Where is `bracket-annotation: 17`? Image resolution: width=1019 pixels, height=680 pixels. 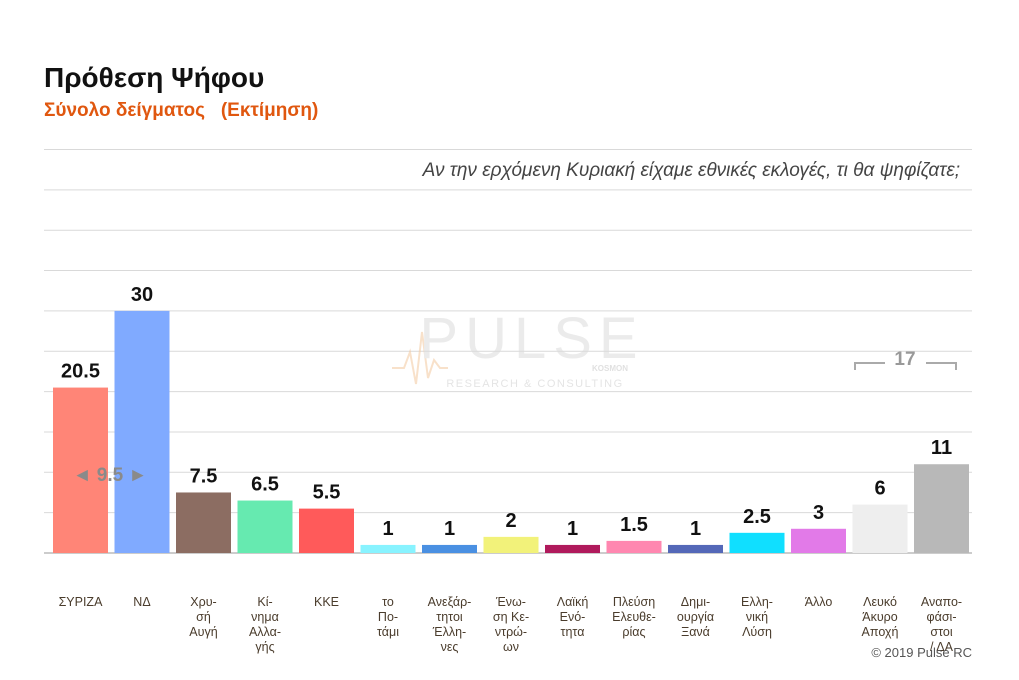 bracket-annotation: 17 is located at coordinates (905, 359).